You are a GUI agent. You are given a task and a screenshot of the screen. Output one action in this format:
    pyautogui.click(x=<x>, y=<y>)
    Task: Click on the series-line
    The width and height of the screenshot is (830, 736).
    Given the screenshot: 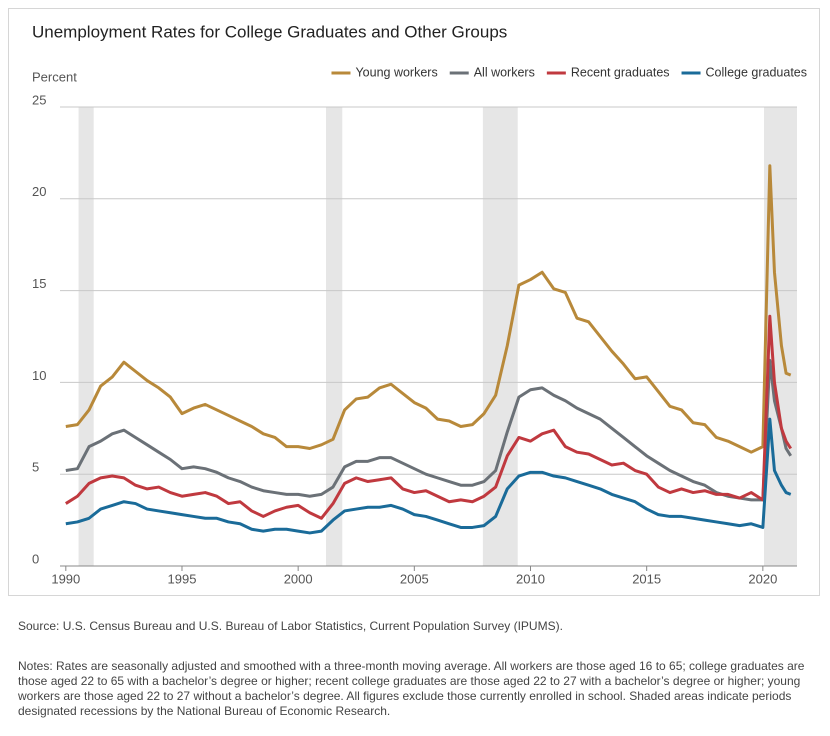 What is the action you would take?
    pyautogui.click(x=428, y=476)
    